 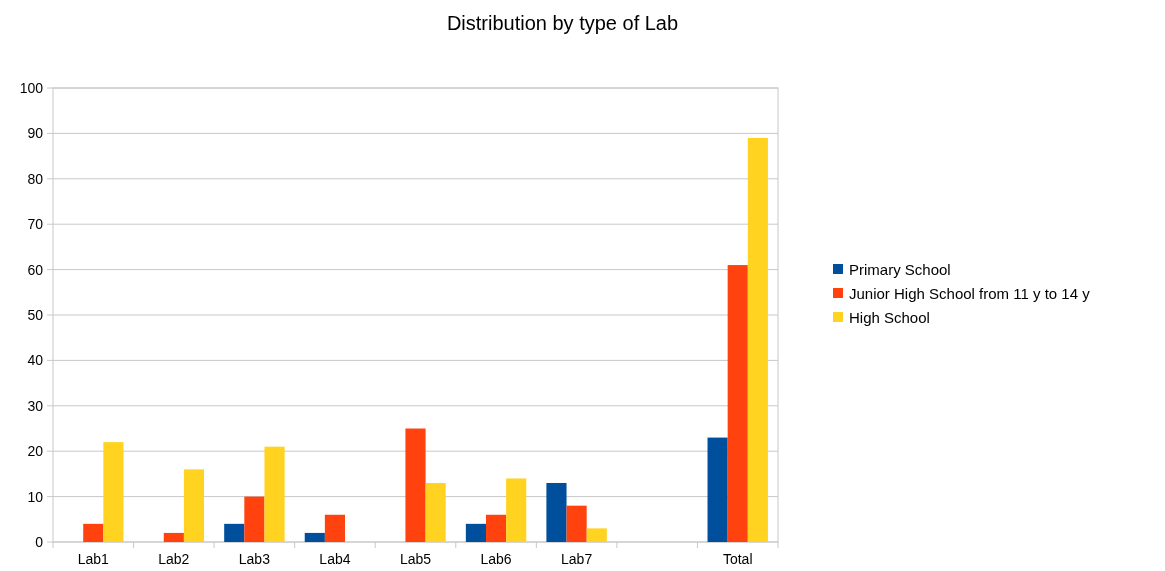 What do you see at coordinates (35, 405) in the screenshot?
I see `y-tick-label: 30` at bounding box center [35, 405].